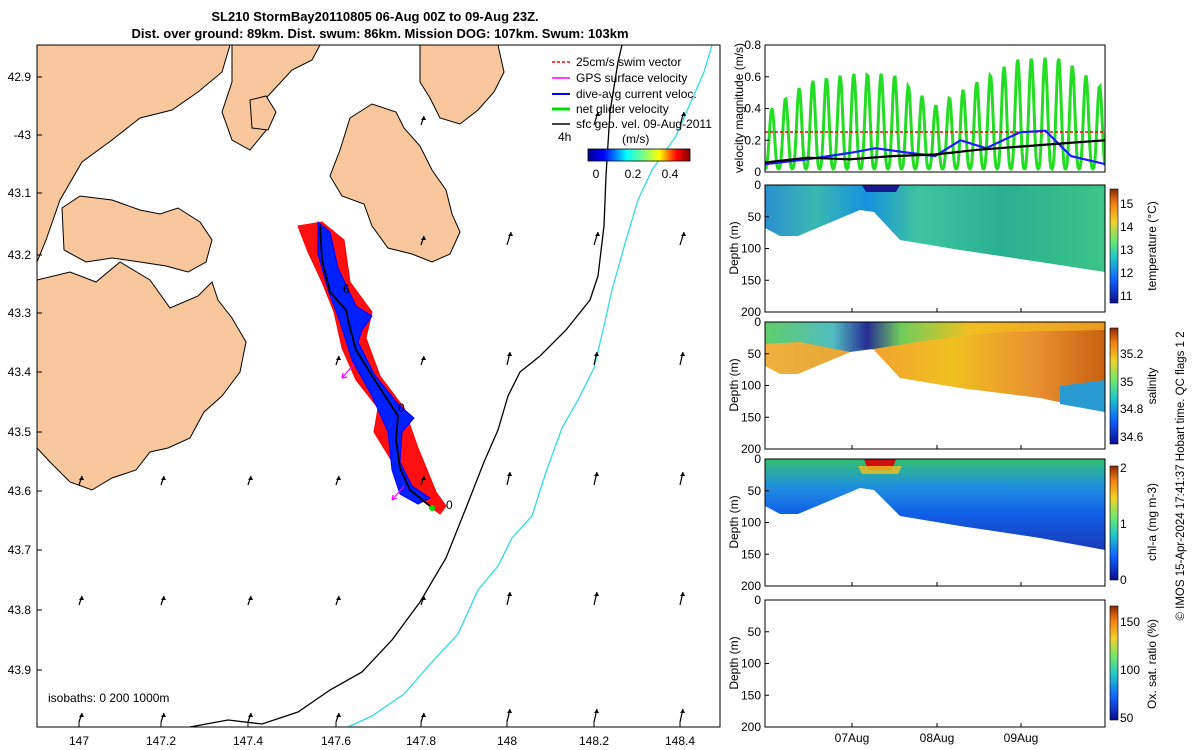 Image resolution: width=1200 pixels, height=750 pixels. What do you see at coordinates (20, 432) in the screenshot?
I see `map-y-tick-label: 43.5` at bounding box center [20, 432].